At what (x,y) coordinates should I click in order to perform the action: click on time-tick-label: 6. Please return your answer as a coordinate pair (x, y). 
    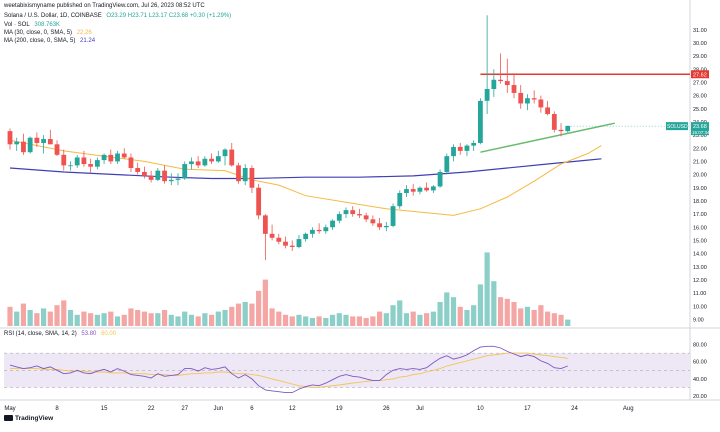
    Looking at the image, I should click on (252, 409).